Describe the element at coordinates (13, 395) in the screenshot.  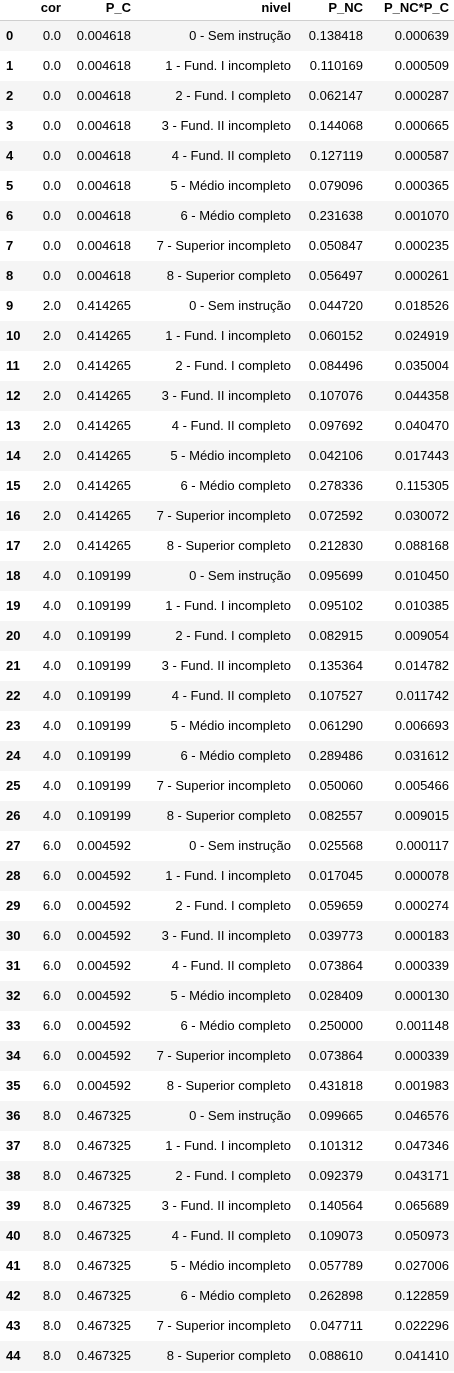
I see `row-index: 12` at that location.